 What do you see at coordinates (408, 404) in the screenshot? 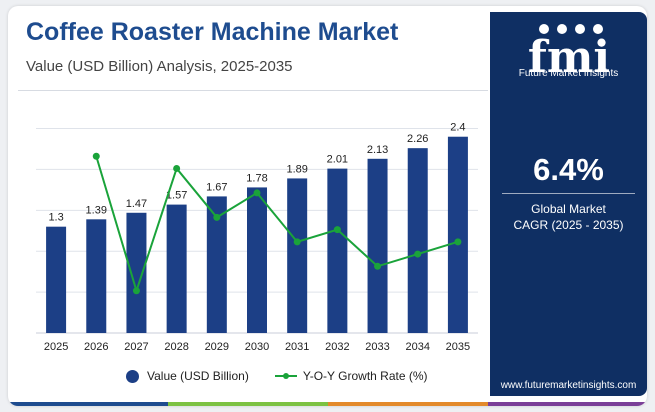
I see `brand-stripe-orange` at bounding box center [408, 404].